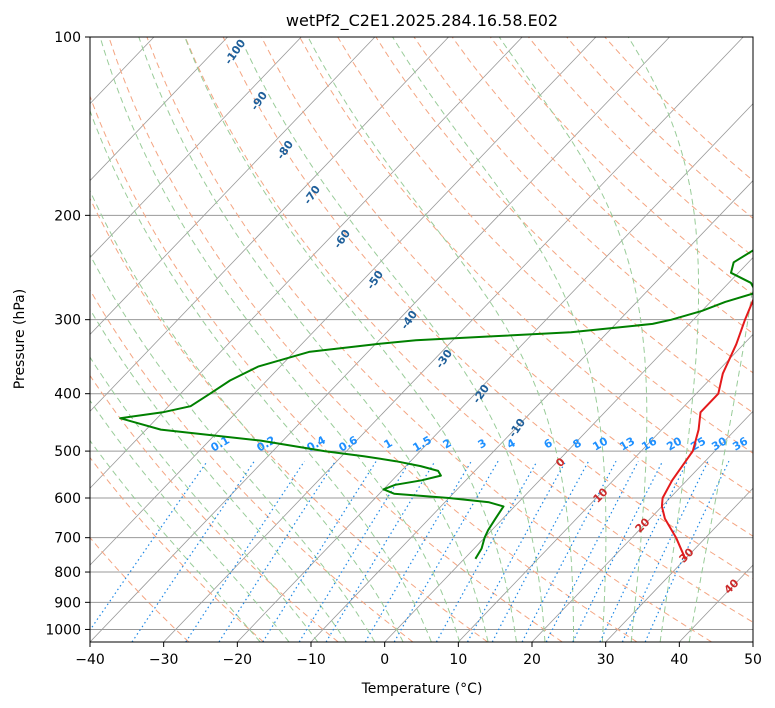 This screenshot has width=775, height=708. What do you see at coordinates (342, 239) in the screenshot?
I see `dry-adiabat-label: -60` at bounding box center [342, 239].